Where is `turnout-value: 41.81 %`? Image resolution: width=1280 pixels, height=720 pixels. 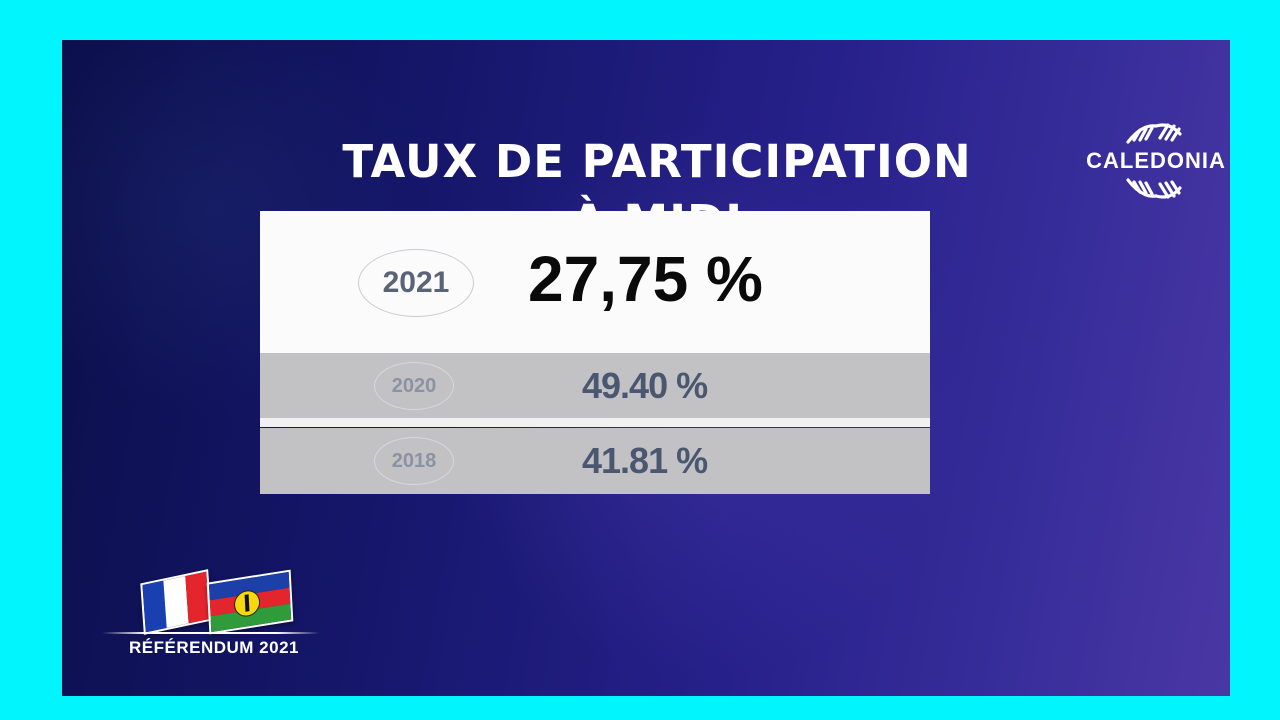
turnout-value: 41.81 % is located at coordinates (645, 460).